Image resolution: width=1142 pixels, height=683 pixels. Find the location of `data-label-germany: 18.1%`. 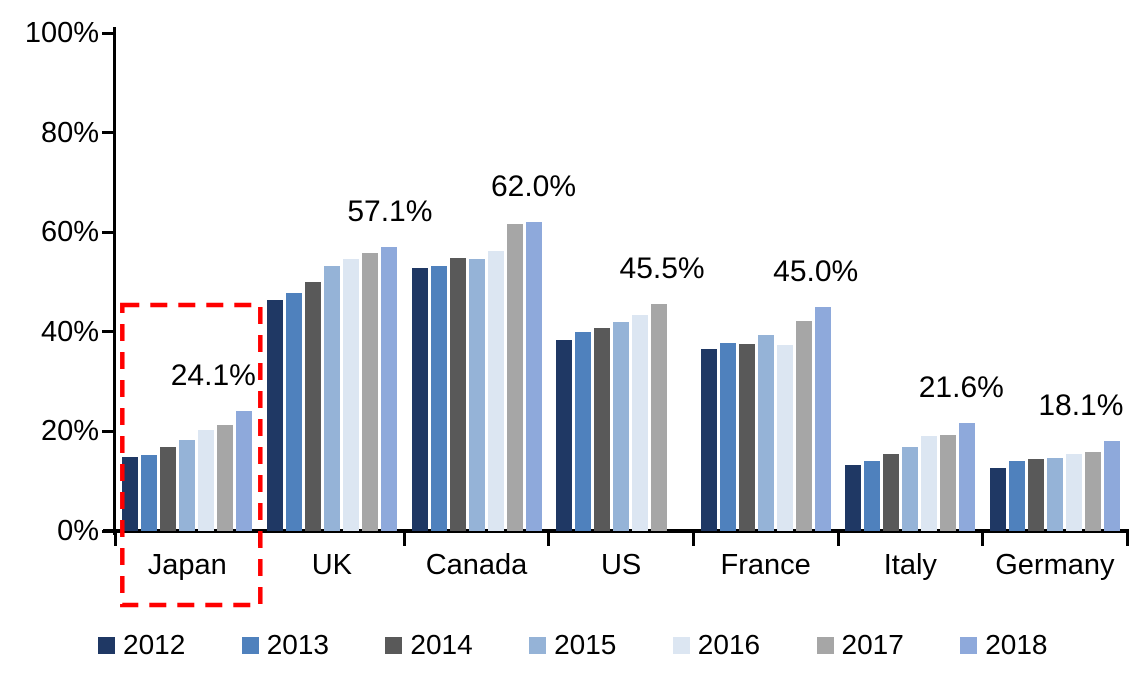

data-label-germany: 18.1% is located at coordinates (1081, 405).